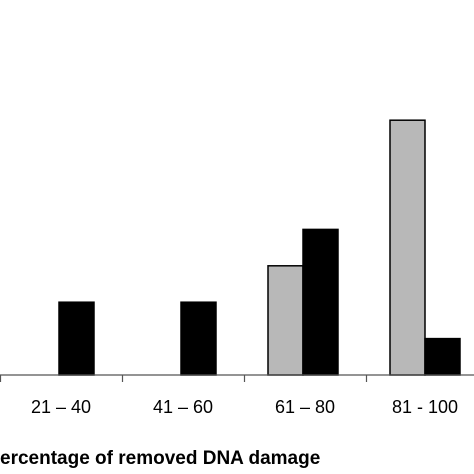  Describe the element at coordinates (76, 338) in the screenshot. I see `bar-s1-c0` at that location.